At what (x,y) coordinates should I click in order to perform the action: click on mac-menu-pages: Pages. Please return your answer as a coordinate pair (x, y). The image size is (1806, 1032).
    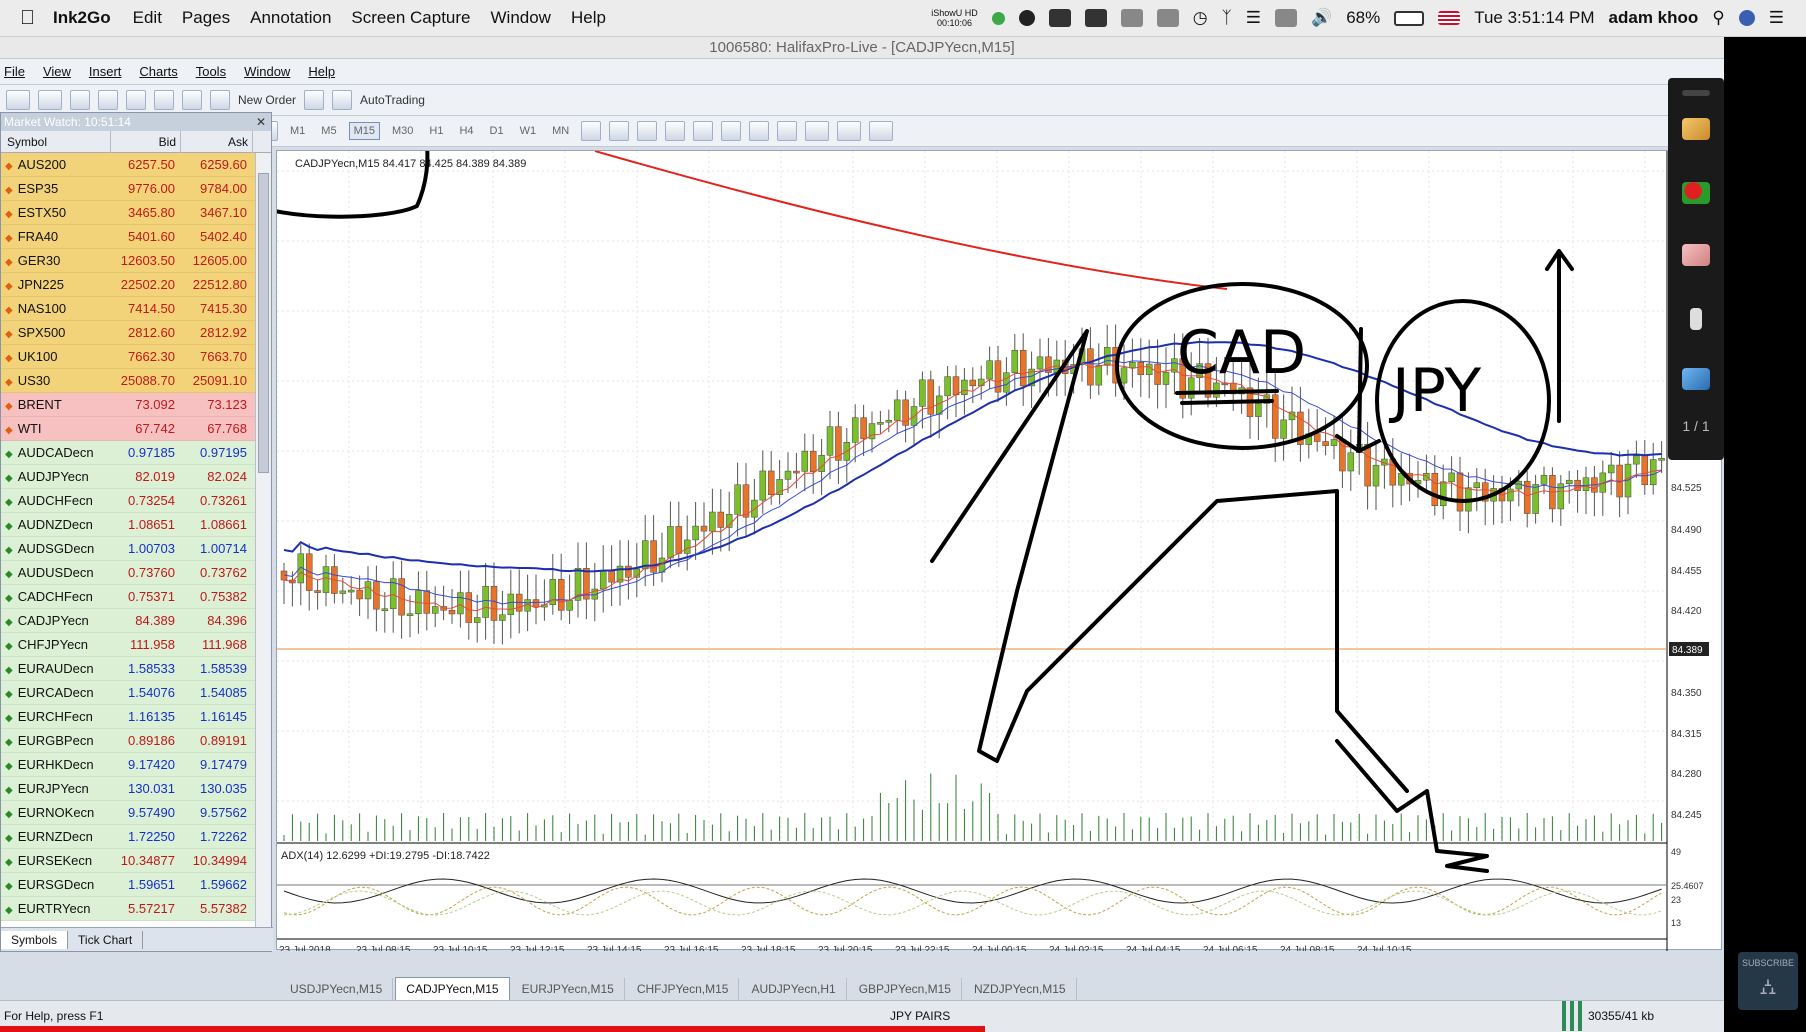
    Looking at the image, I should click on (198, 17).